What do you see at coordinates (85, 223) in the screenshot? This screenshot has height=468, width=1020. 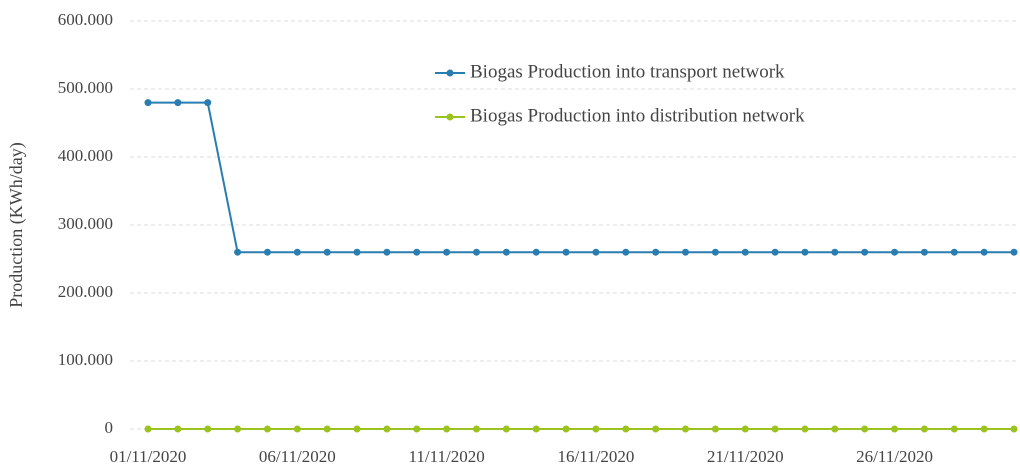 I see `y-tick-label: 300.000` at bounding box center [85, 223].